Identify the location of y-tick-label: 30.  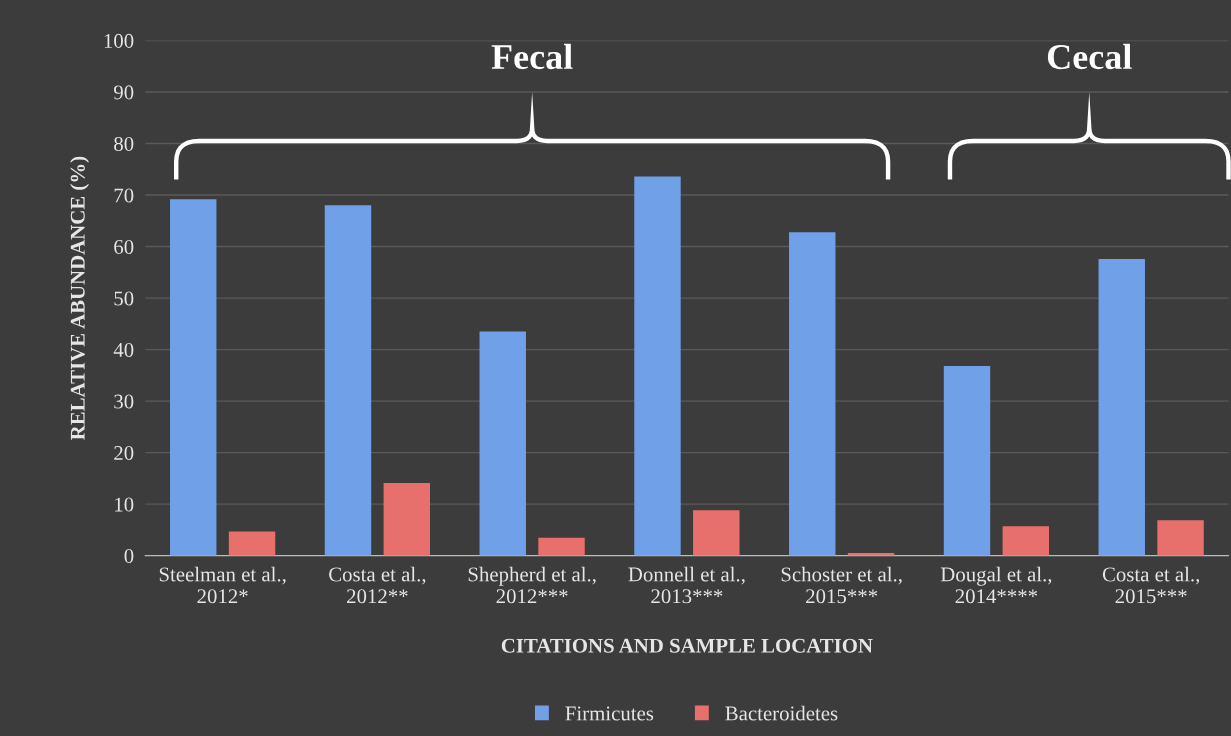
(124, 401).